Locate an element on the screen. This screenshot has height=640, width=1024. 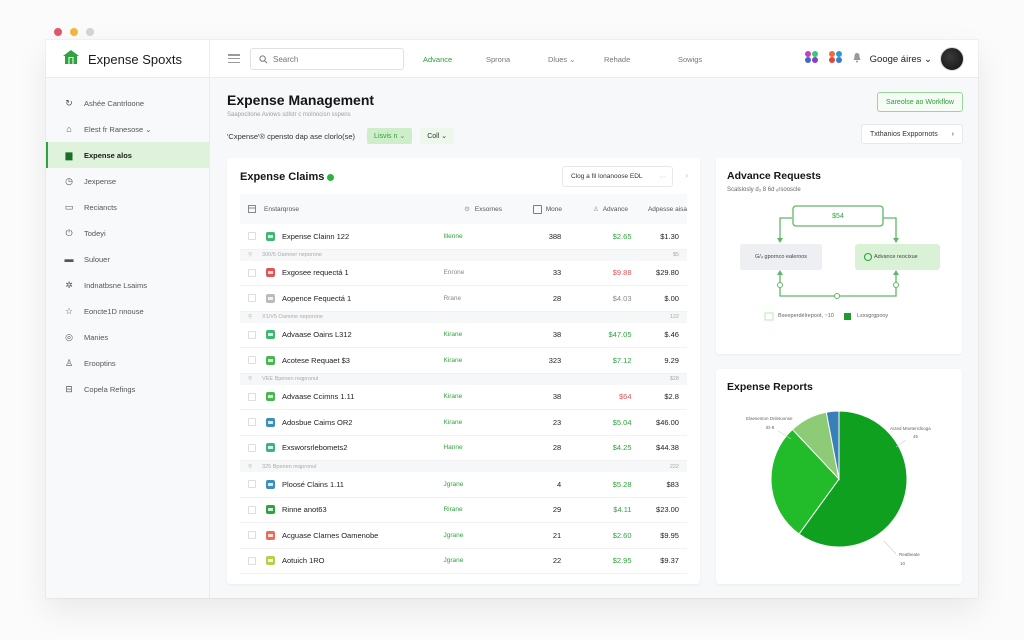
col-total: Adpesse aisa is located at coordinates (667, 209).